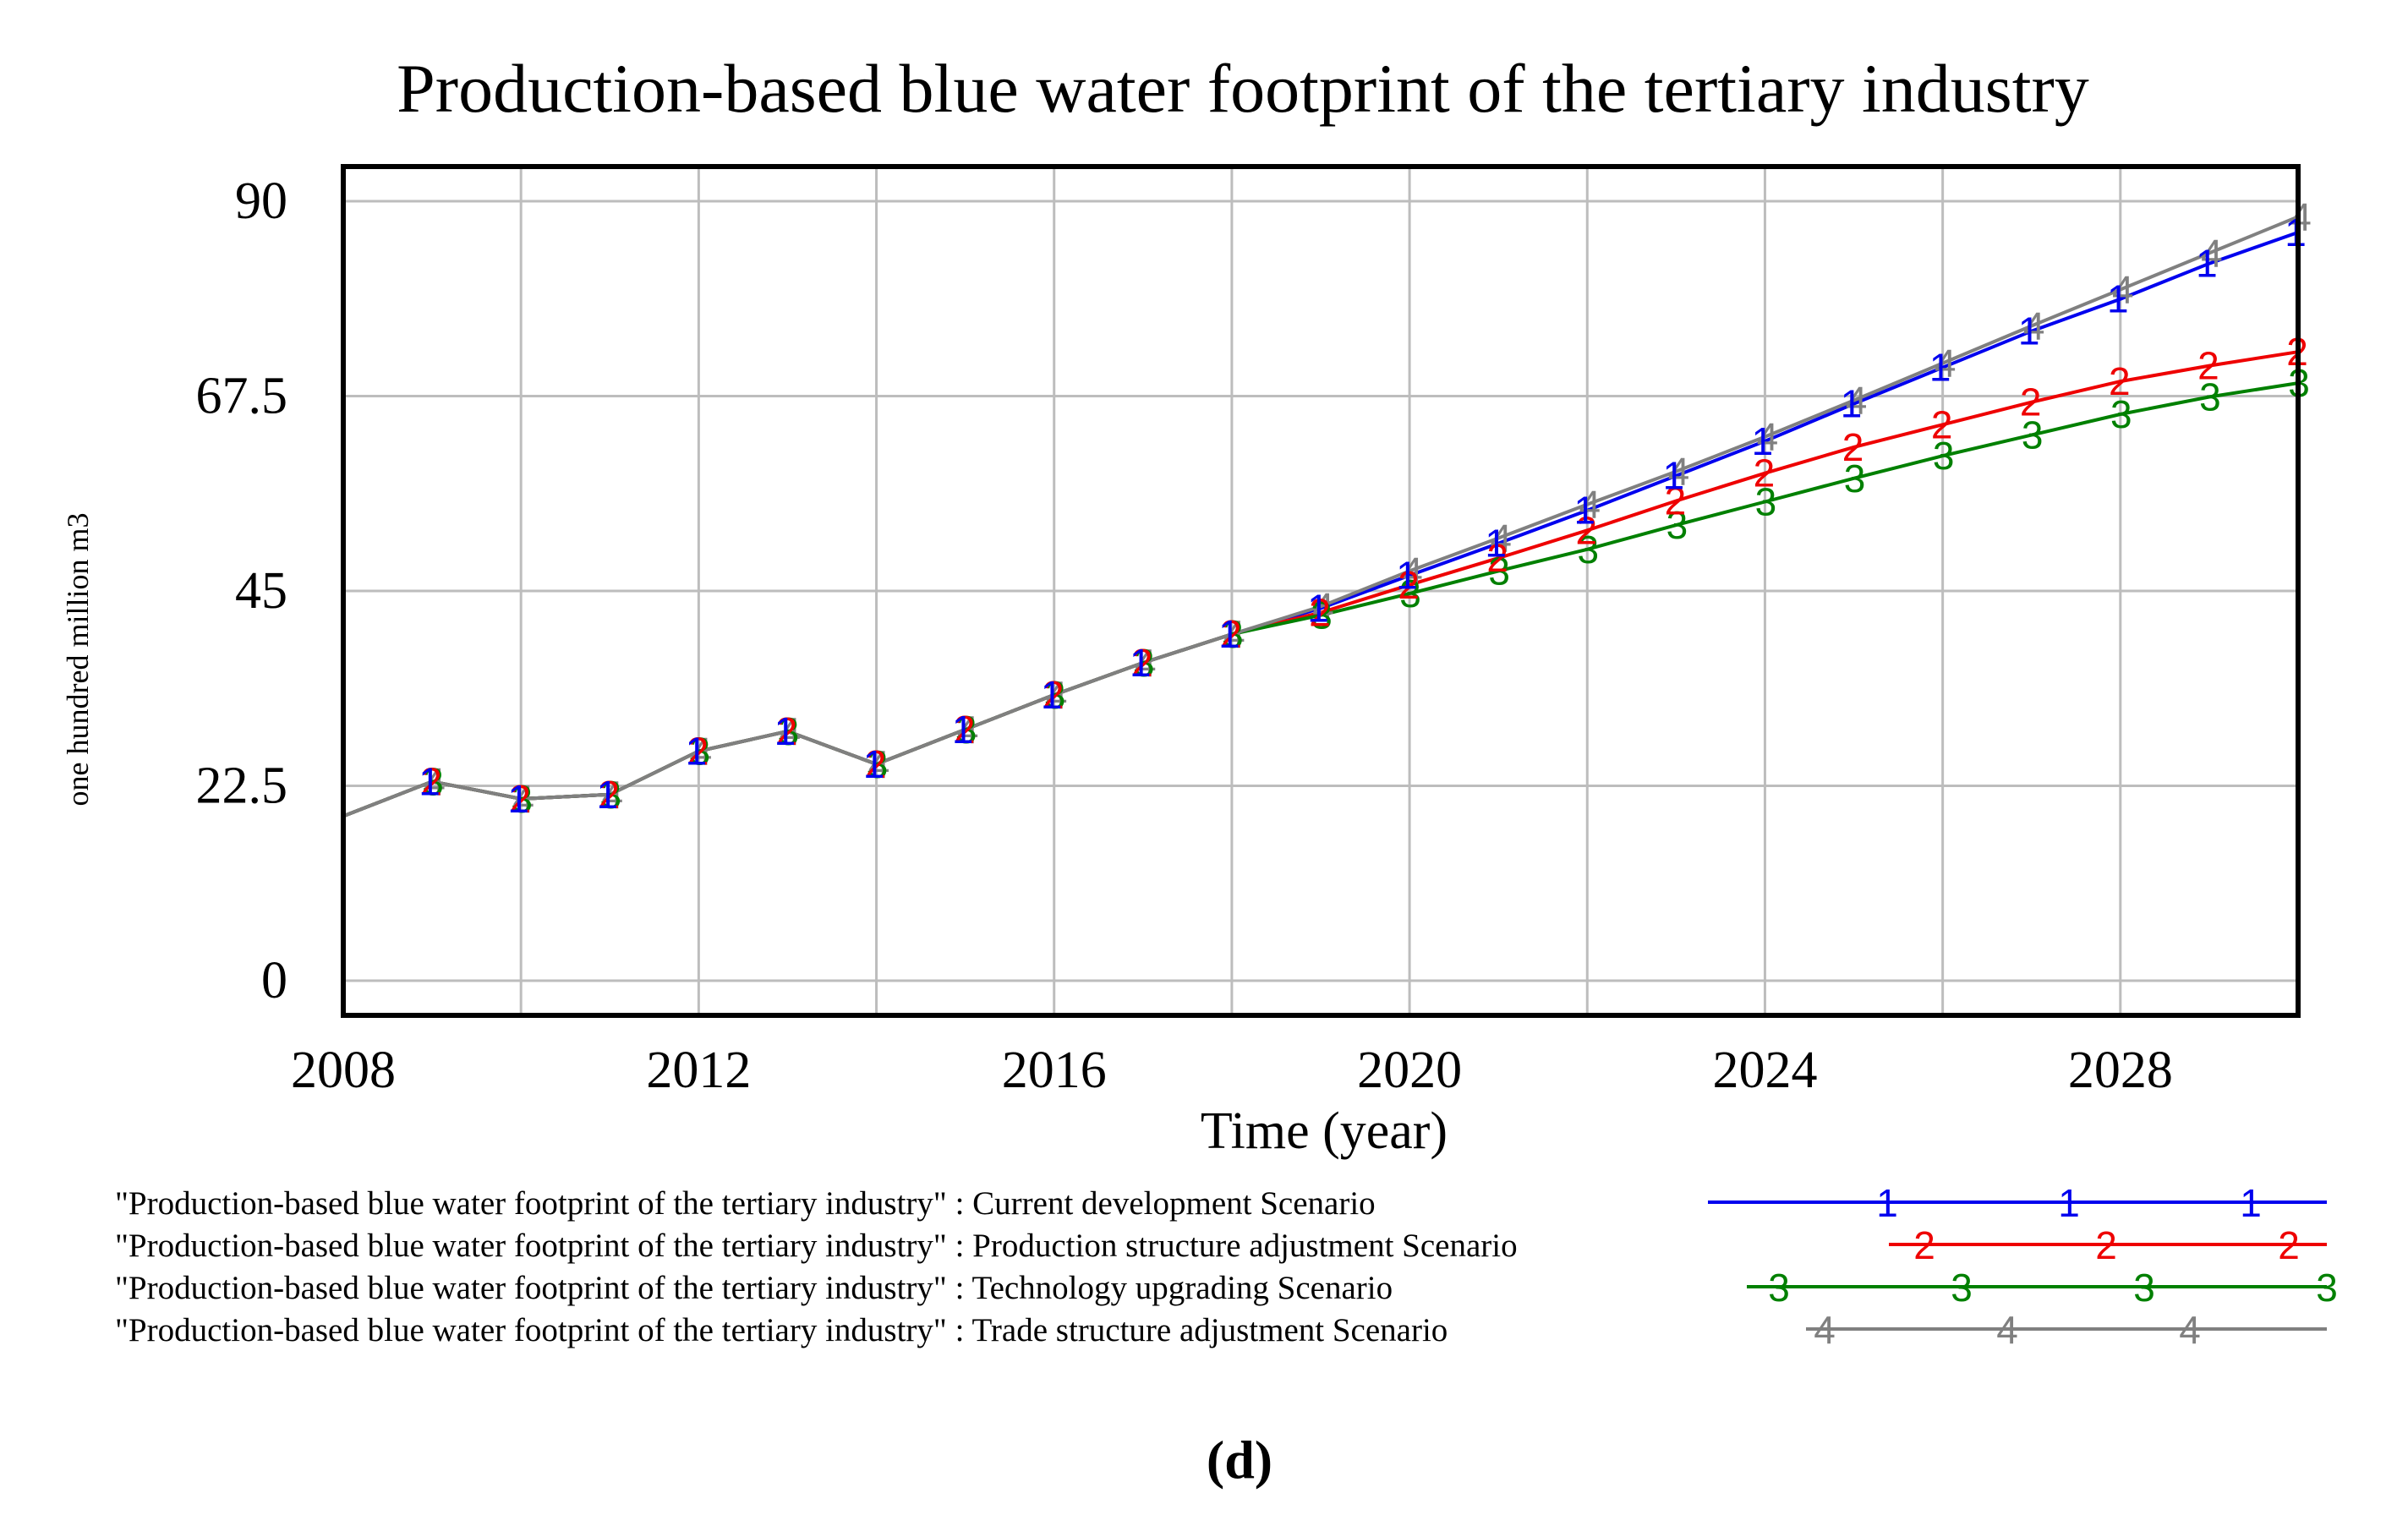 Image resolution: width=2408 pixels, height=1515 pixels. Describe the element at coordinates (343, 1070) in the screenshot. I see `x-tick-label: 2008` at that location.